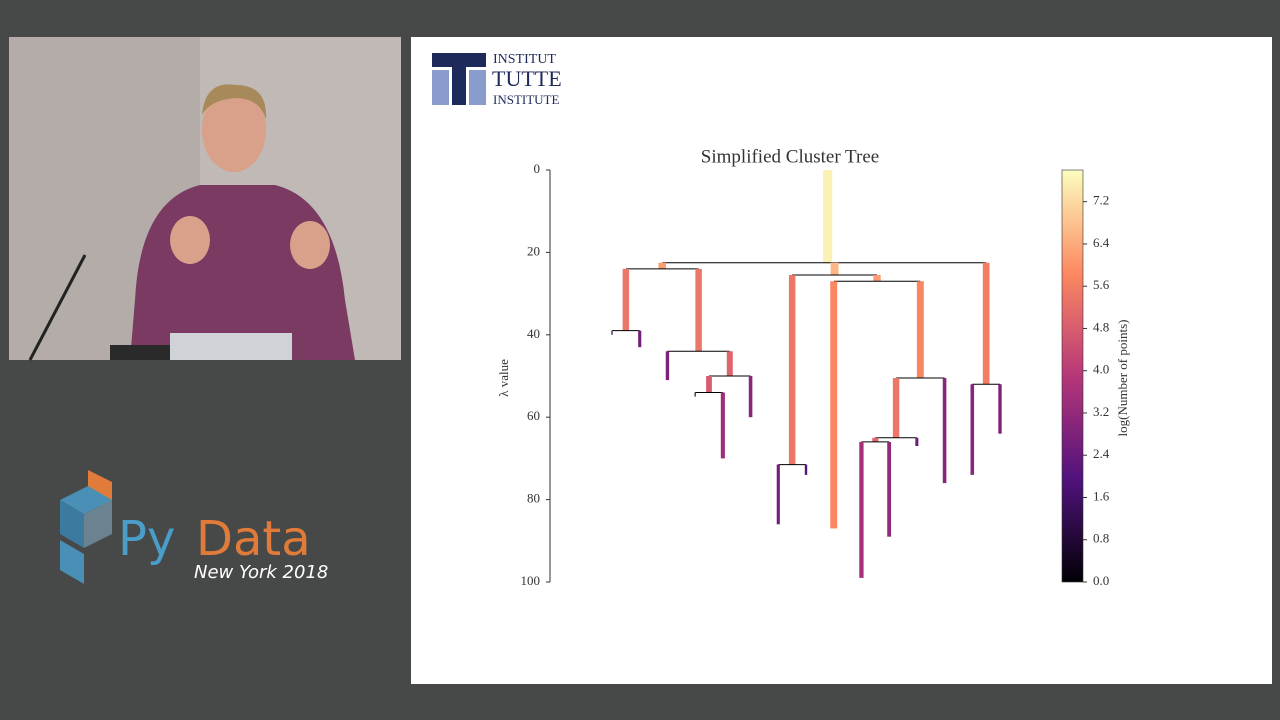 Image resolution: width=1280 pixels, height=720 pixels. Describe the element at coordinates (1101, 453) in the screenshot. I see `colorbar-tick-label: 2.4` at that location.